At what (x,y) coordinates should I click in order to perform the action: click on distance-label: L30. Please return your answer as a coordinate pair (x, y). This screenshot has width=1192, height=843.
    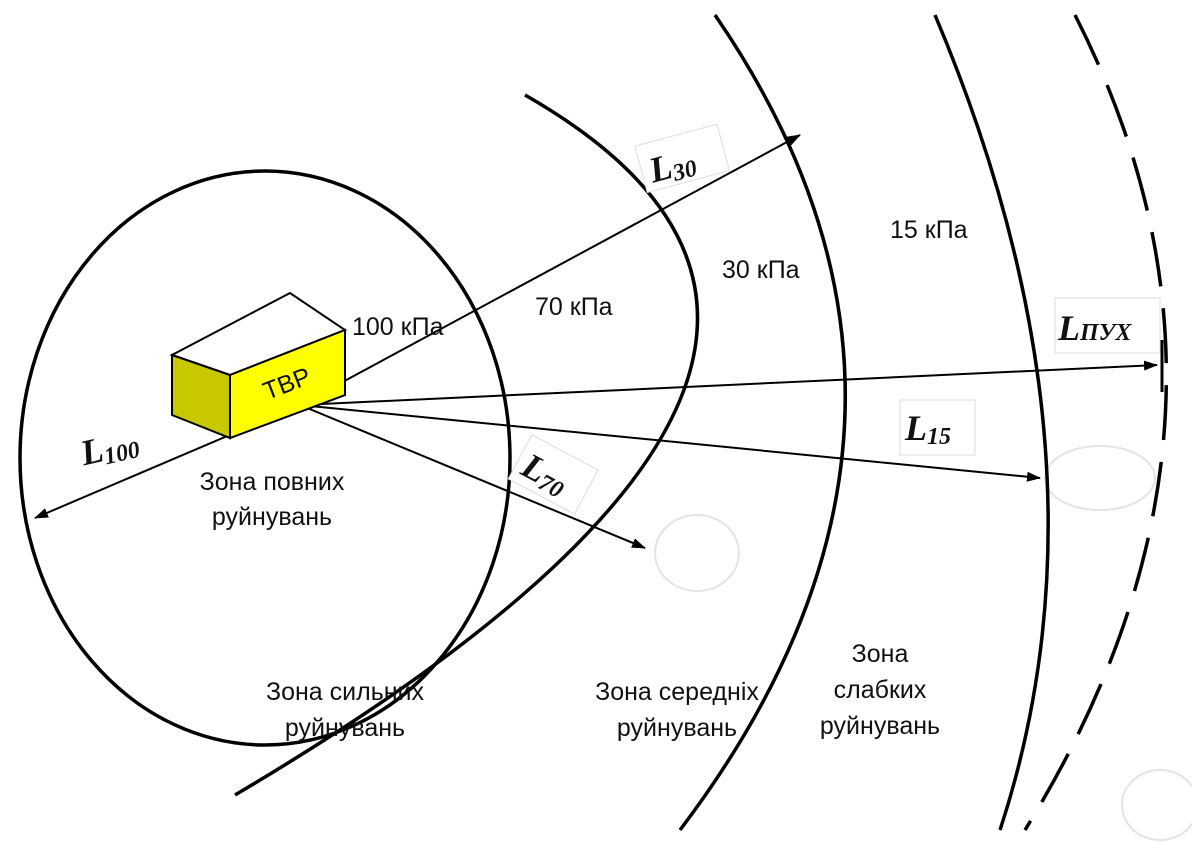
    Looking at the image, I should click on (682, 158).